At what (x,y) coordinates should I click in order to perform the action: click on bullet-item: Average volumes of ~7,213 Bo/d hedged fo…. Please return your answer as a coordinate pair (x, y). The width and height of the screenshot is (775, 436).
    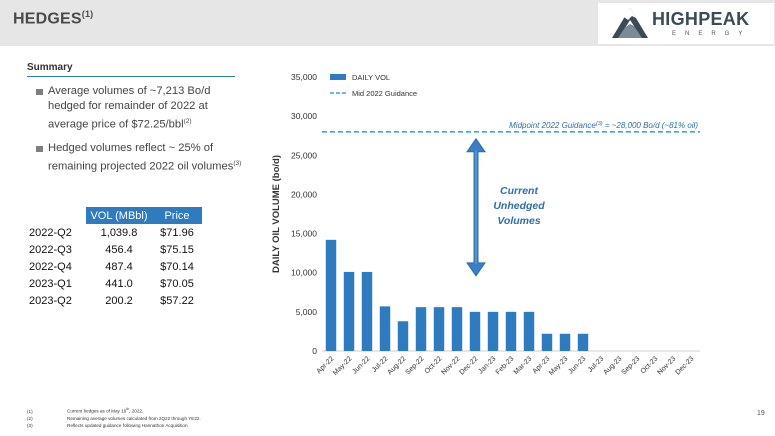
    Looking at the image, I should click on (142, 108).